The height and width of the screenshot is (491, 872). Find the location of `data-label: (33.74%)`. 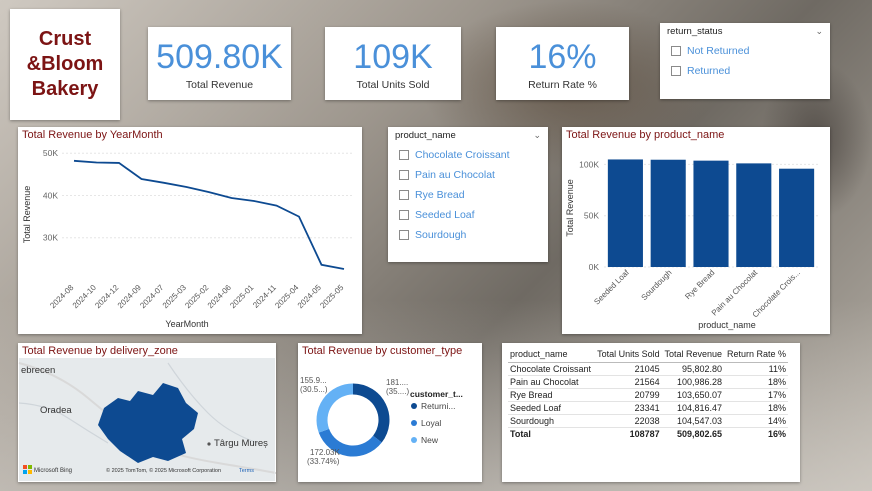

data-label: (33.74%) is located at coordinates (323, 461).